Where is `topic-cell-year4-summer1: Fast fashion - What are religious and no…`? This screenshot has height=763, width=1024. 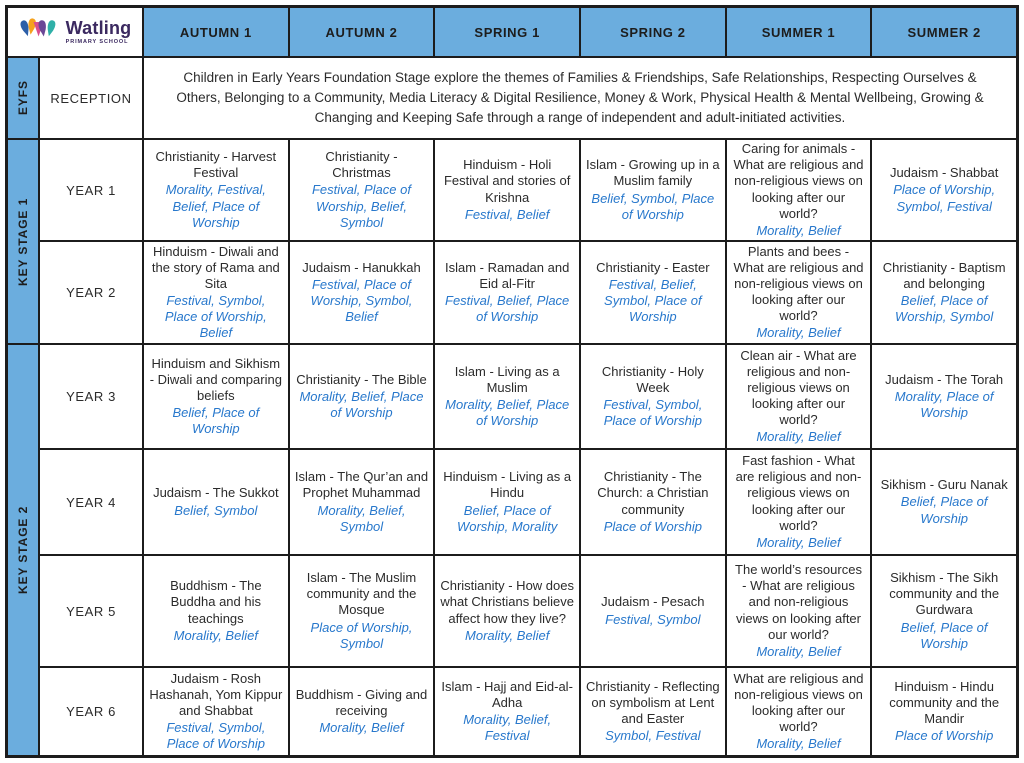 topic-cell-year4-summer1: Fast fashion - What are religious and no… is located at coordinates (798, 502).